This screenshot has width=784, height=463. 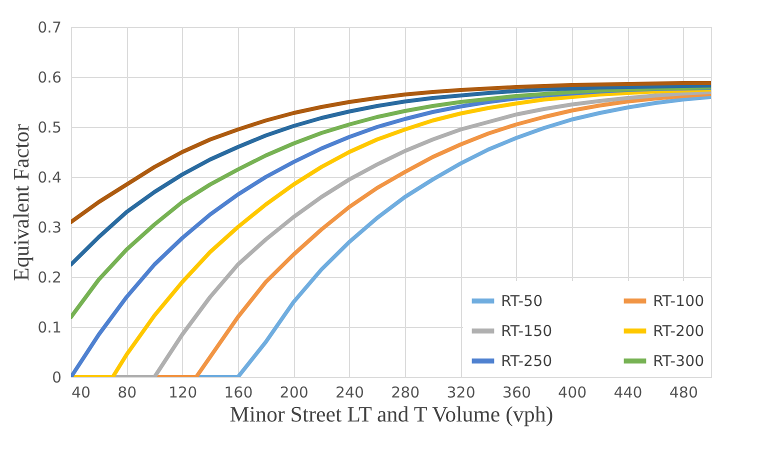 I want to click on y-tick-label: 0.5, so click(x=50, y=127).